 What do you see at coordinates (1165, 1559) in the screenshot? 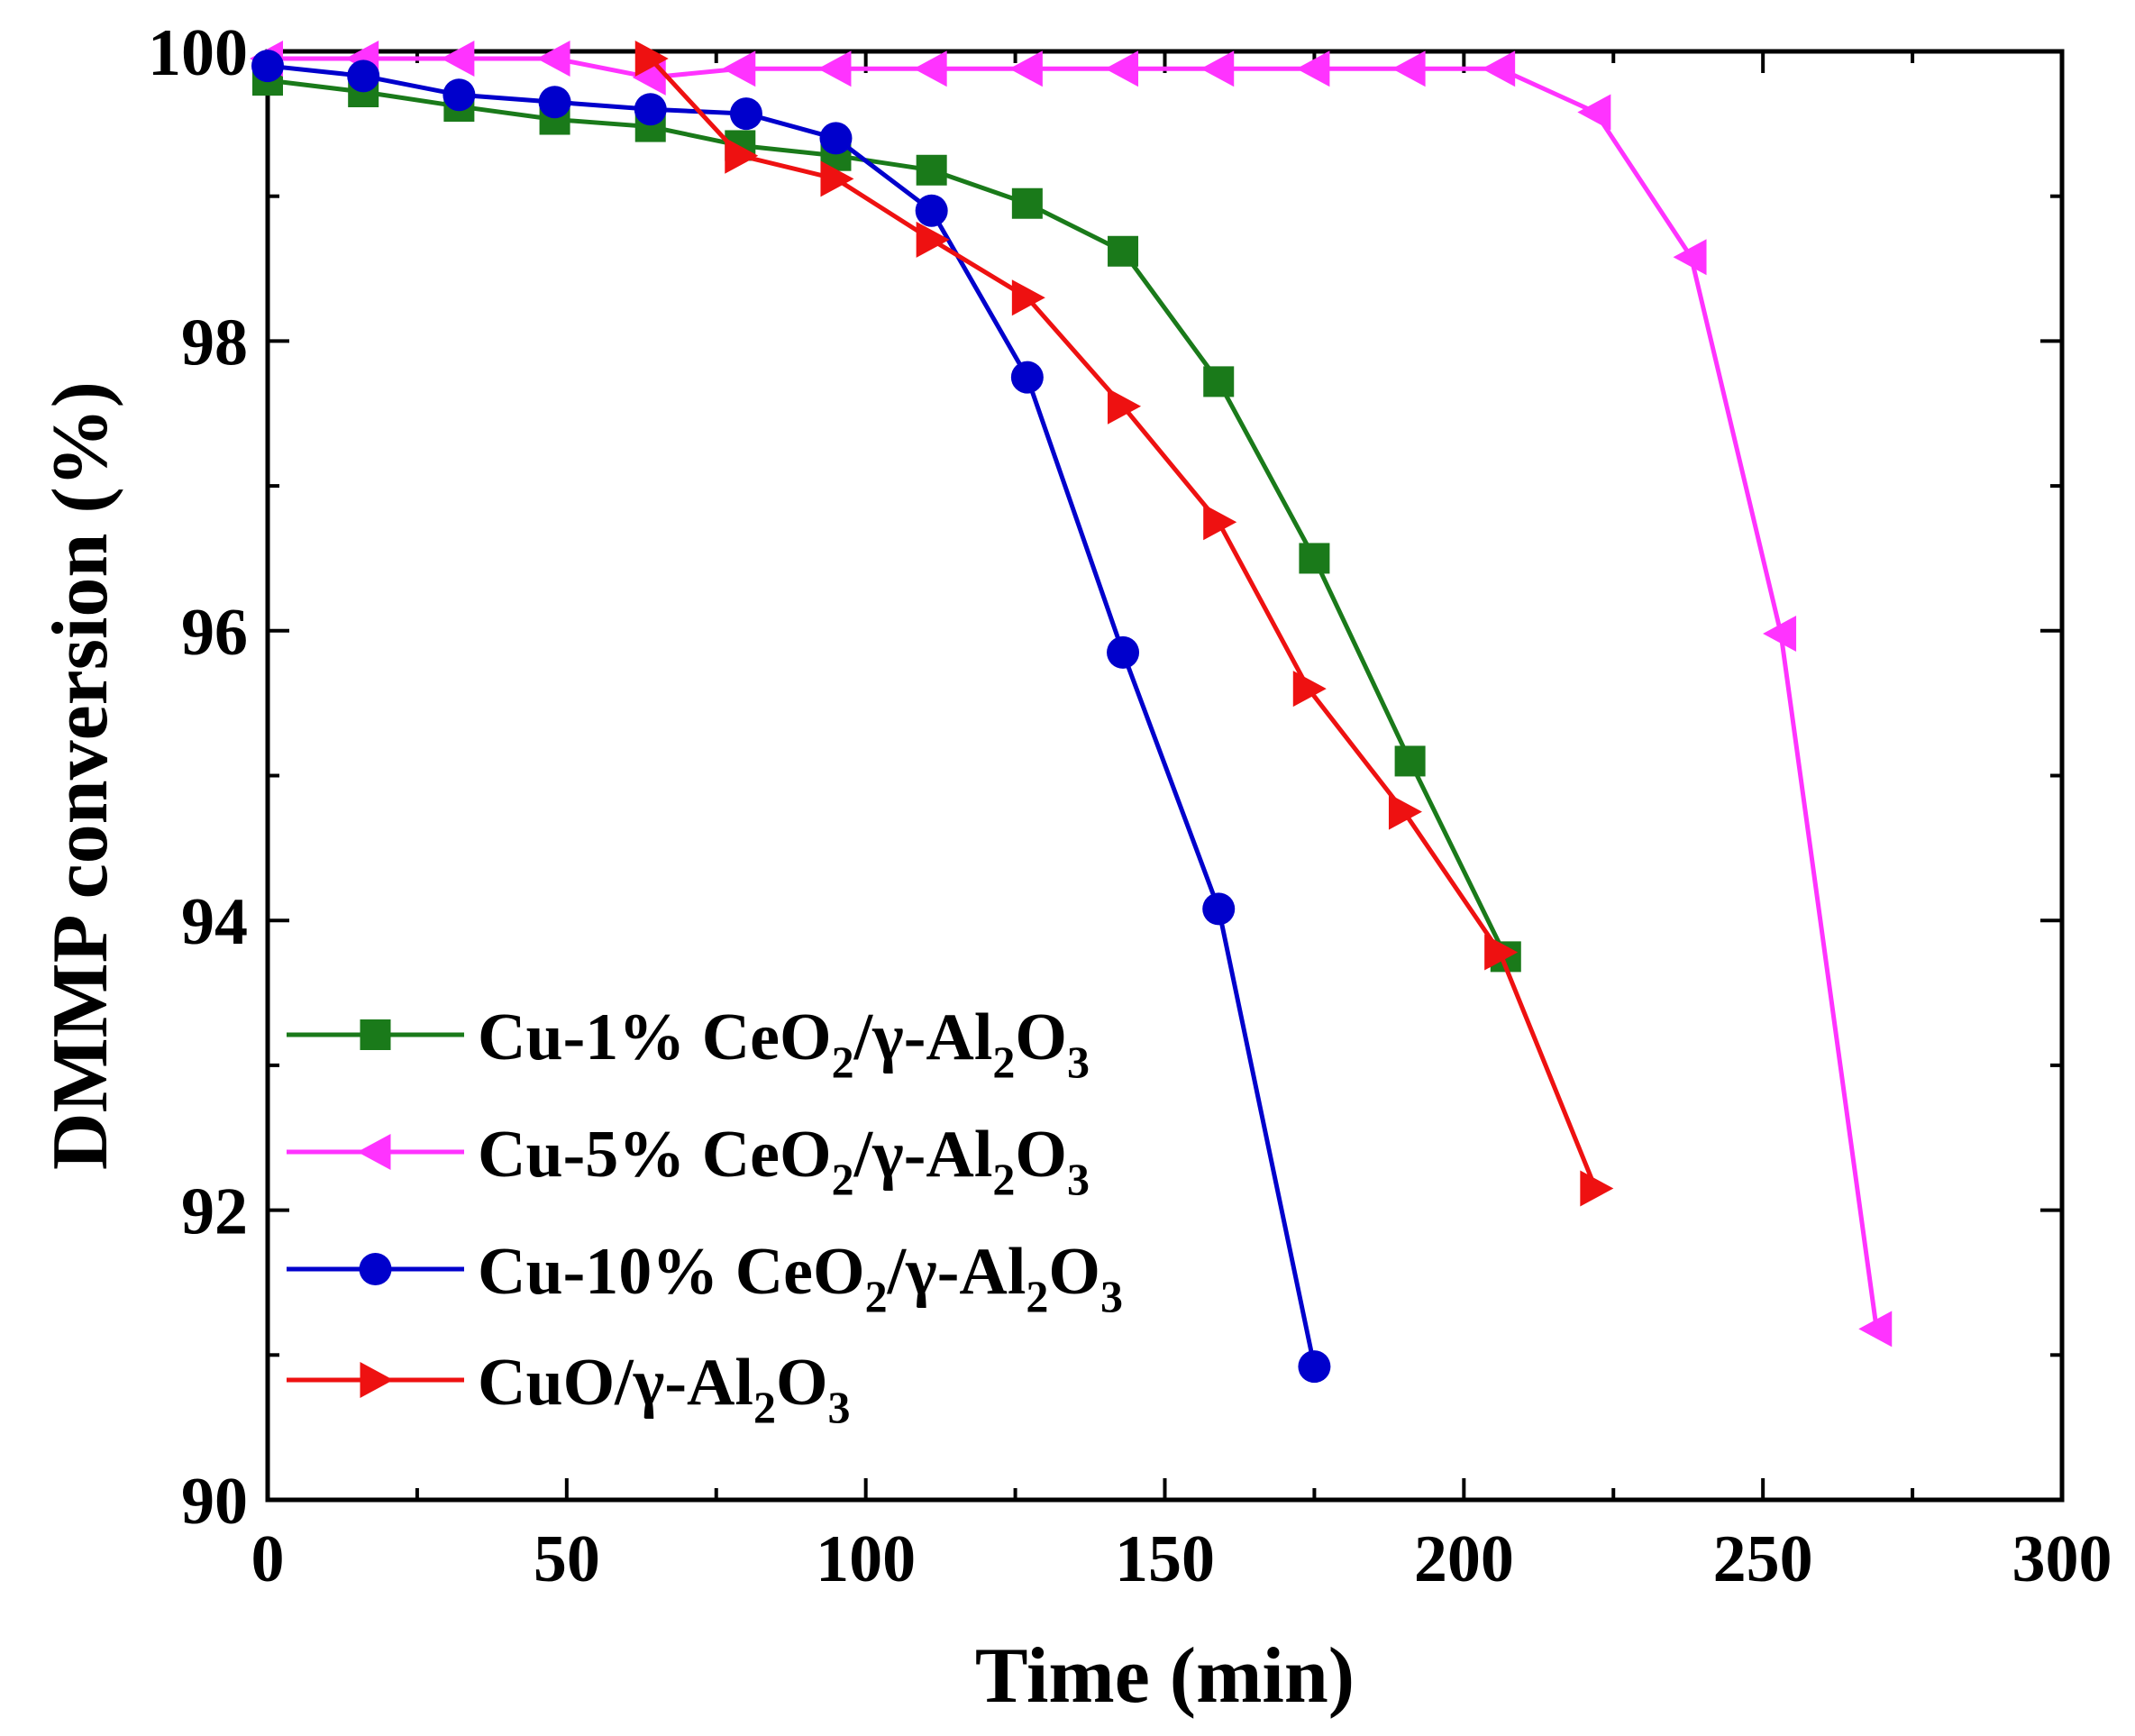
I see `x-tick-label: 150` at bounding box center [1165, 1559].